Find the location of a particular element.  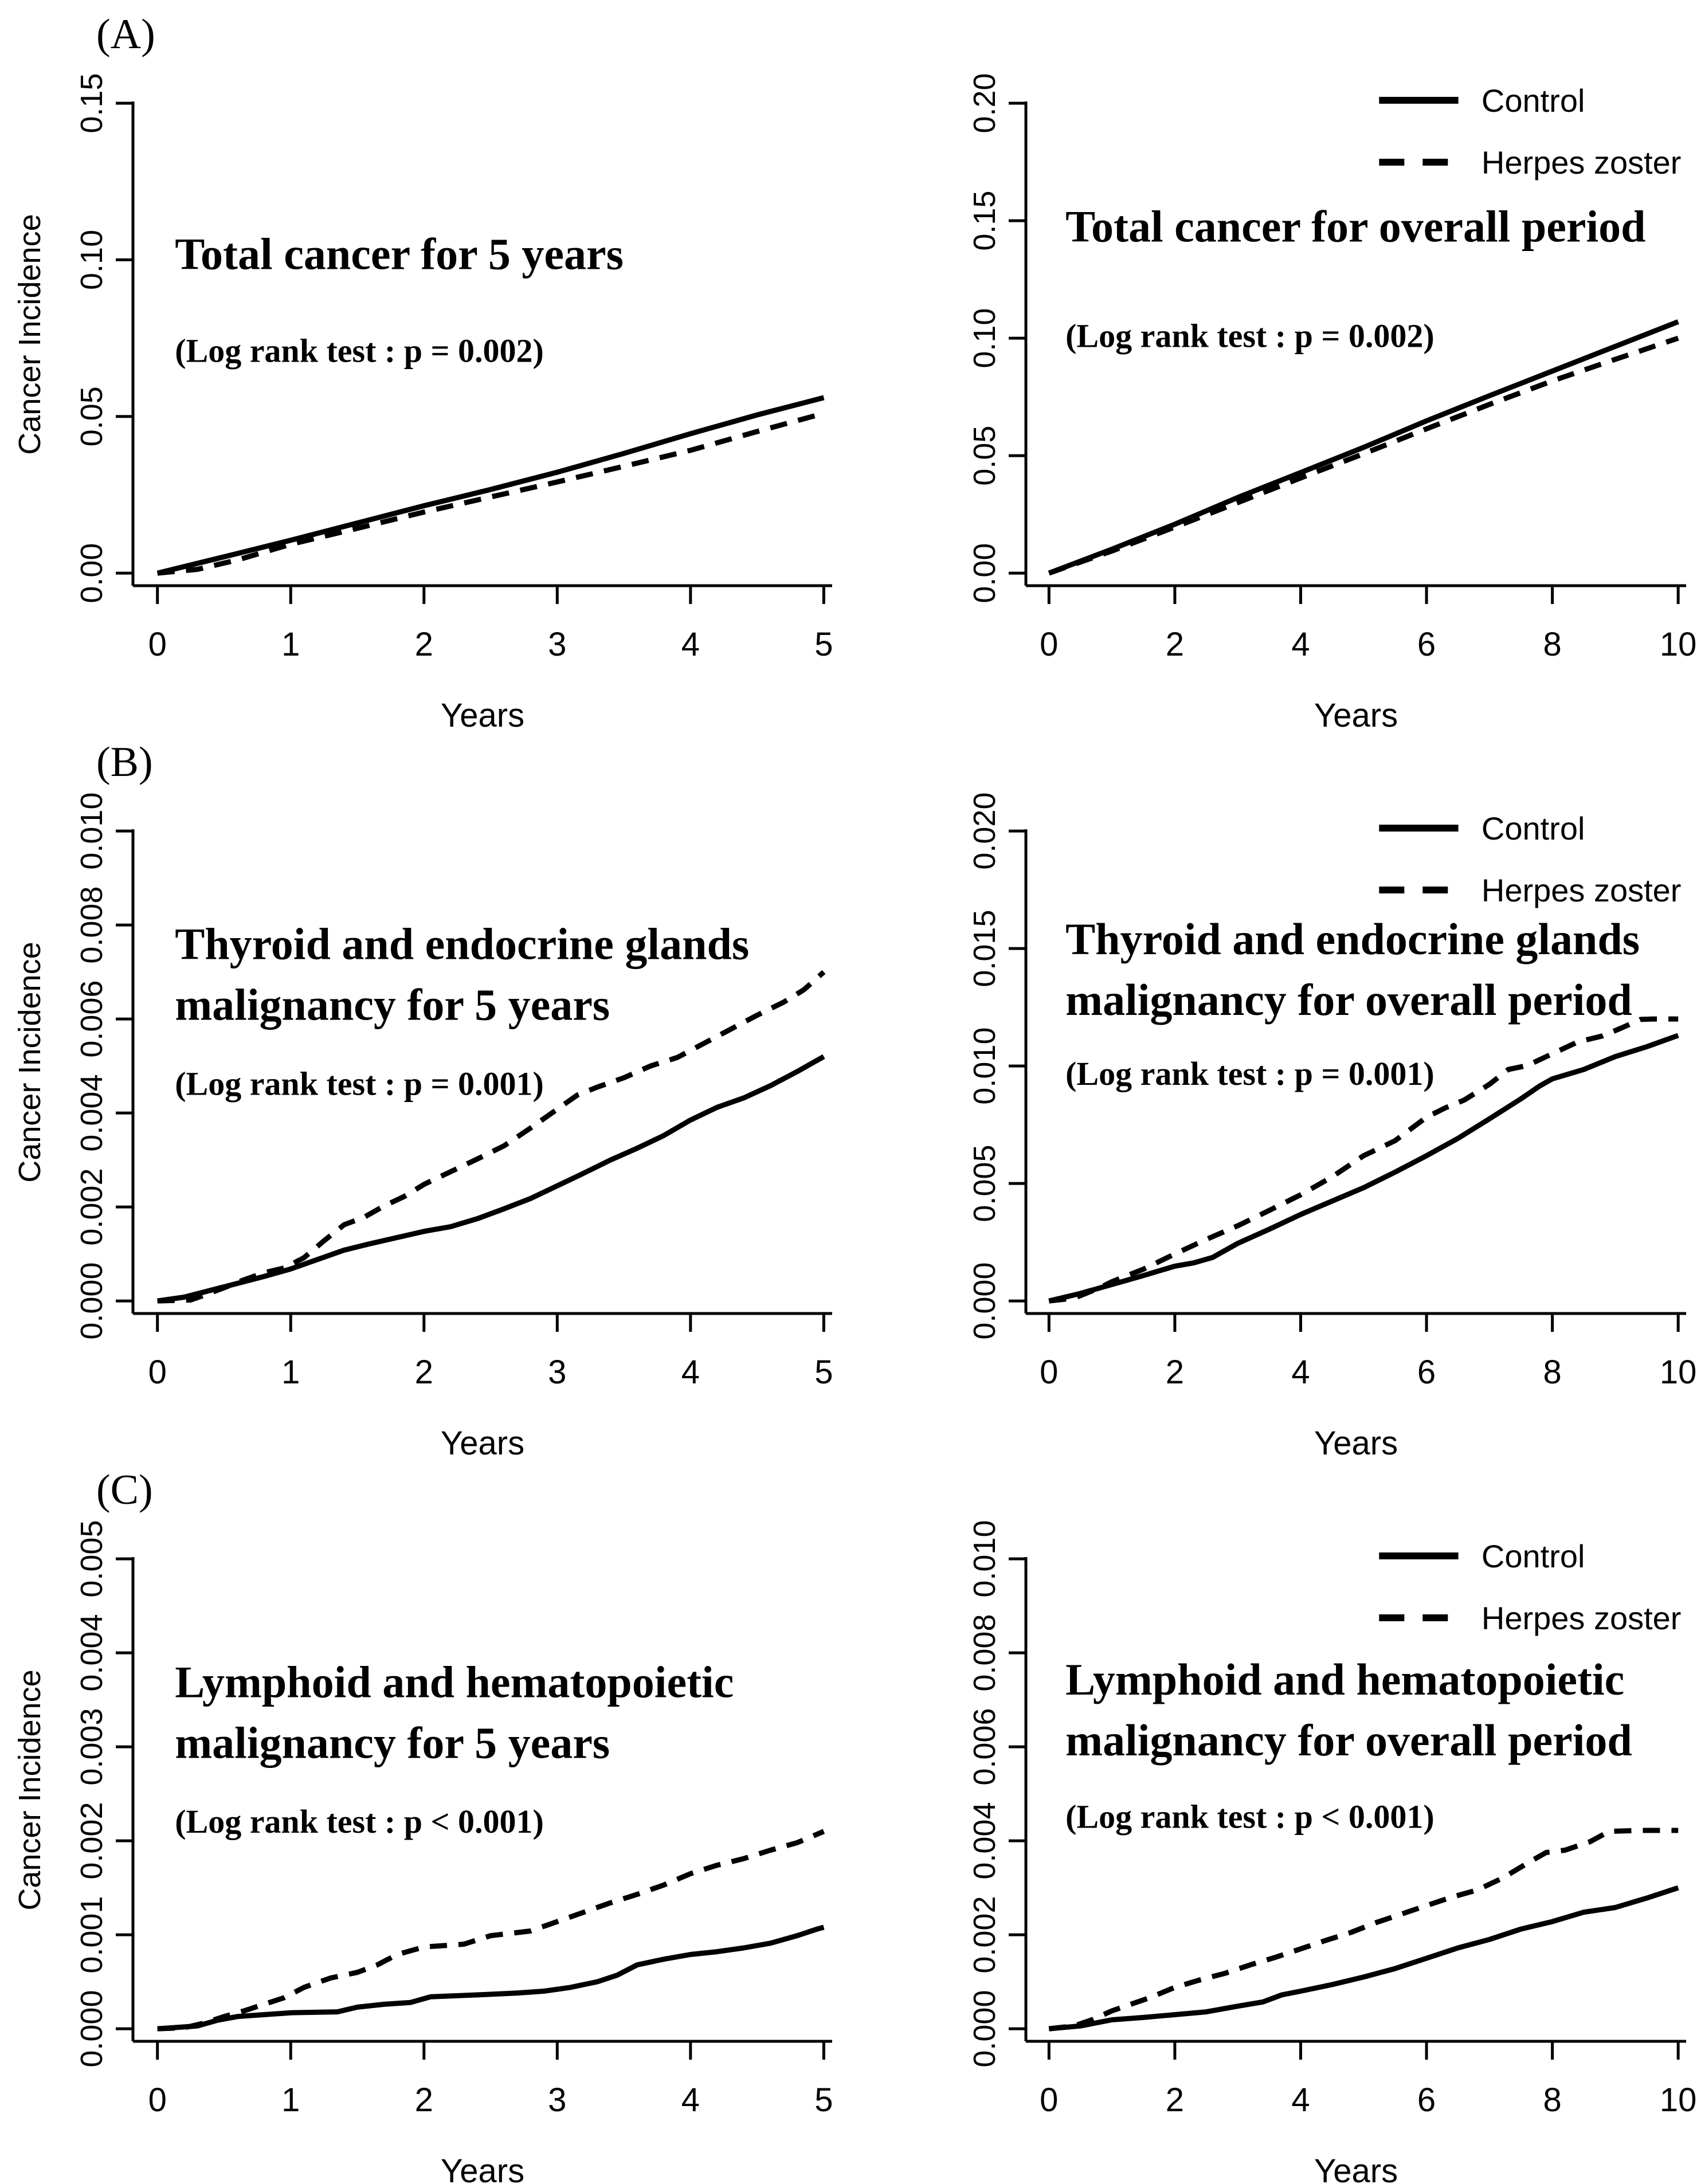

plot-title-line: Total cancer for overall period is located at coordinates (1355, 226).